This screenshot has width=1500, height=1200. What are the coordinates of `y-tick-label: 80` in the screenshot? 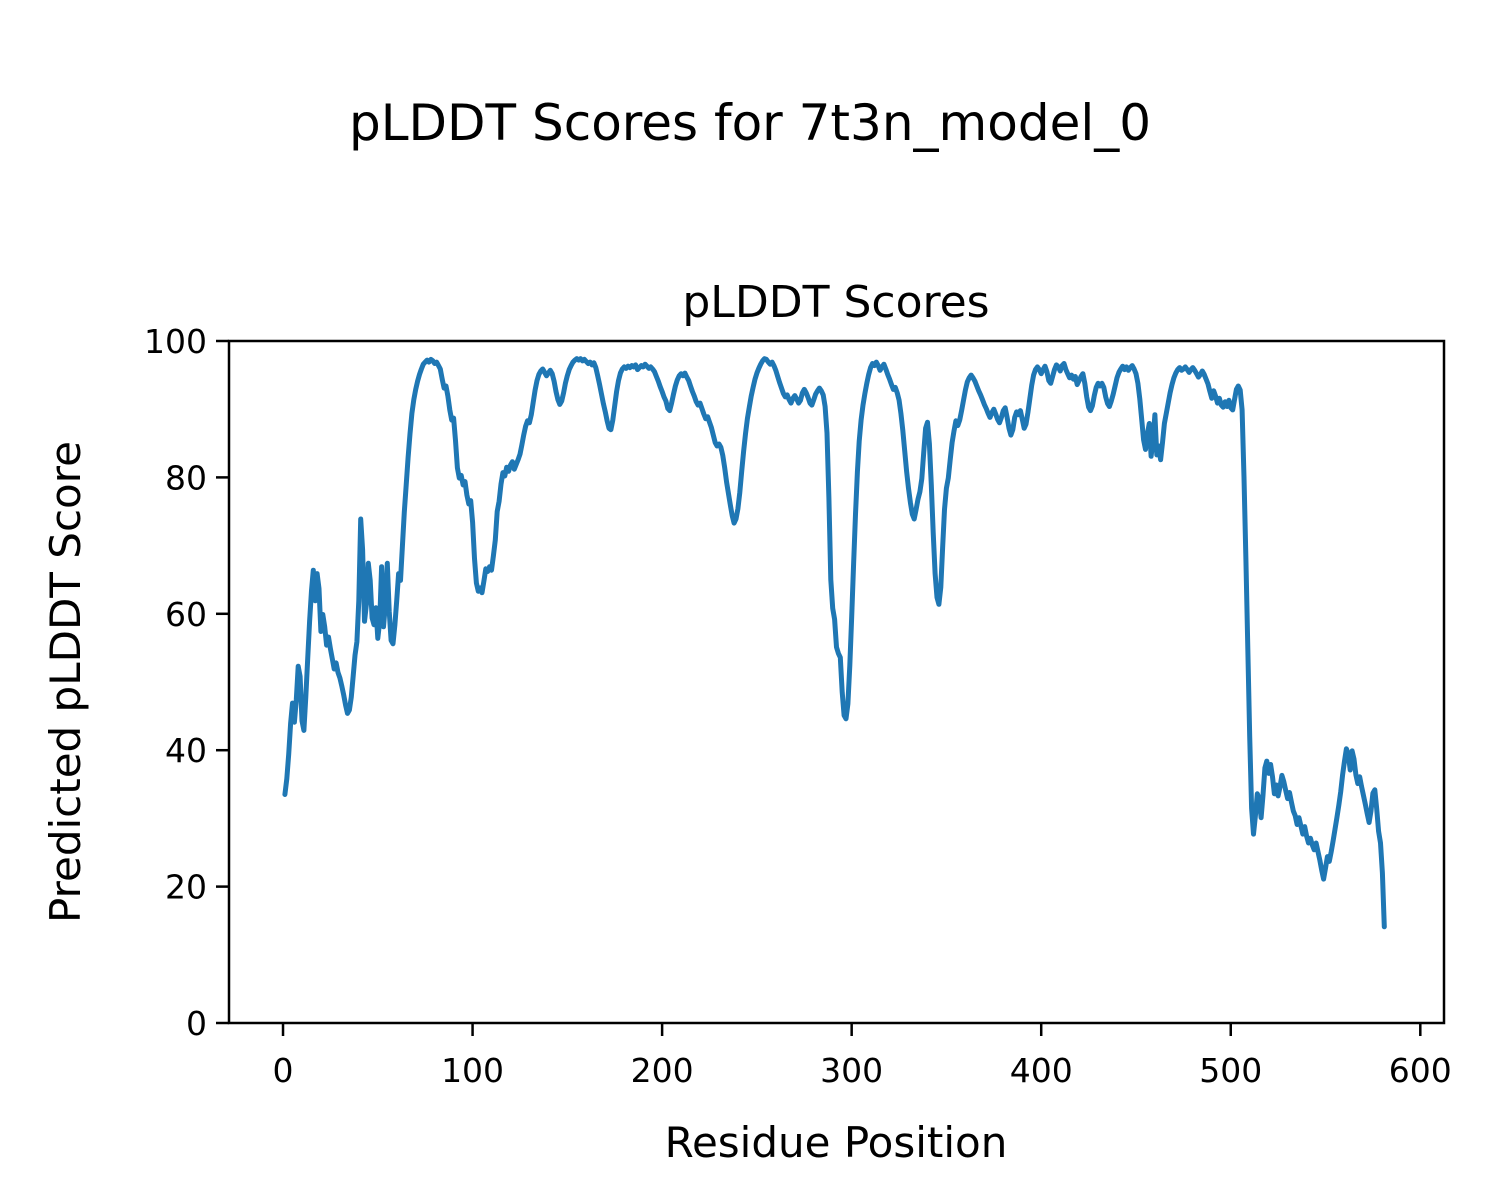 It's located at (186, 477).